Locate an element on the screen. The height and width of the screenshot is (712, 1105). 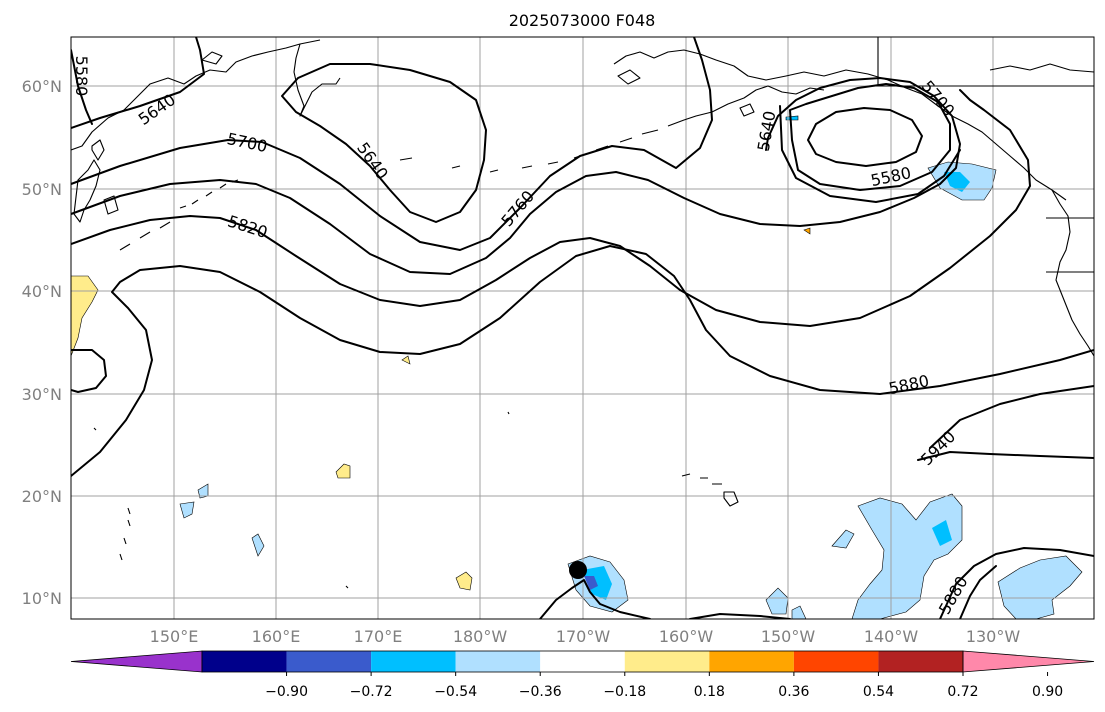
lat-label: 60°N is located at coordinates (42, 86).